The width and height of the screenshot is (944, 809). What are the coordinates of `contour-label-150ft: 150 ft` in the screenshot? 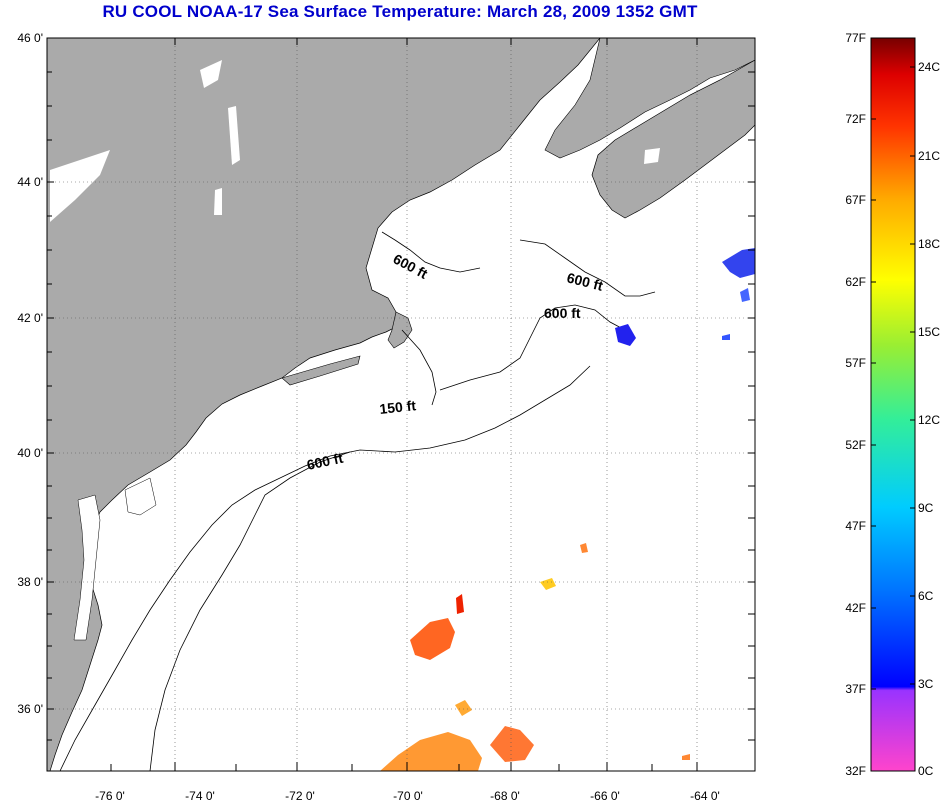 It's located at (398, 407).